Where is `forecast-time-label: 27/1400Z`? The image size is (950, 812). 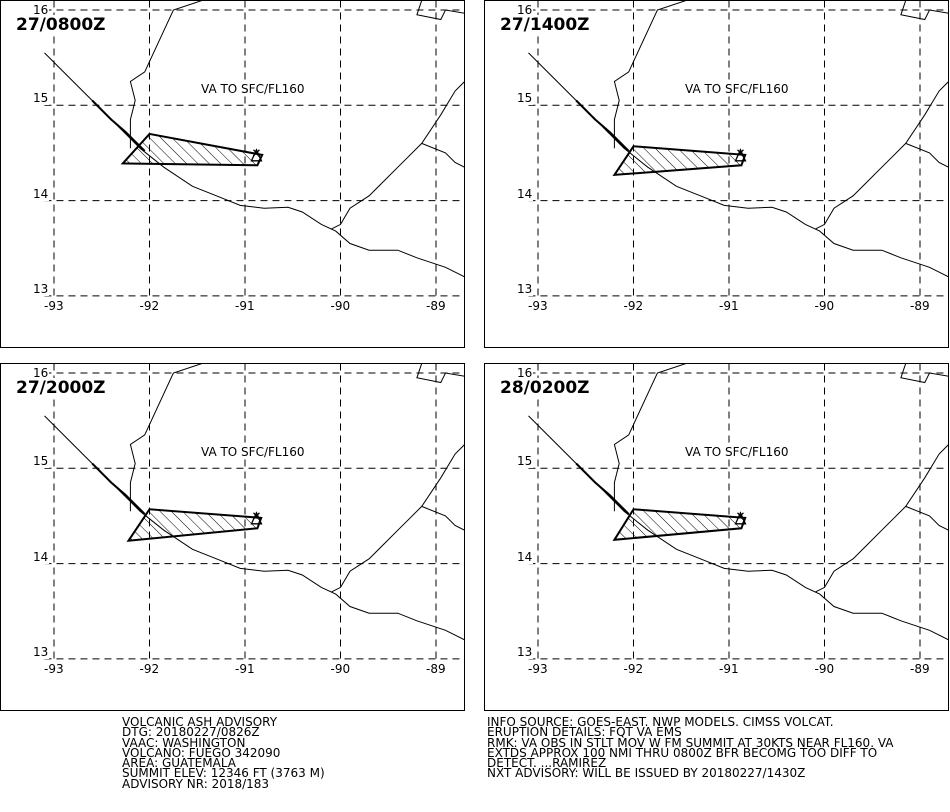 forecast-time-label: 27/1400Z is located at coordinates (545, 25).